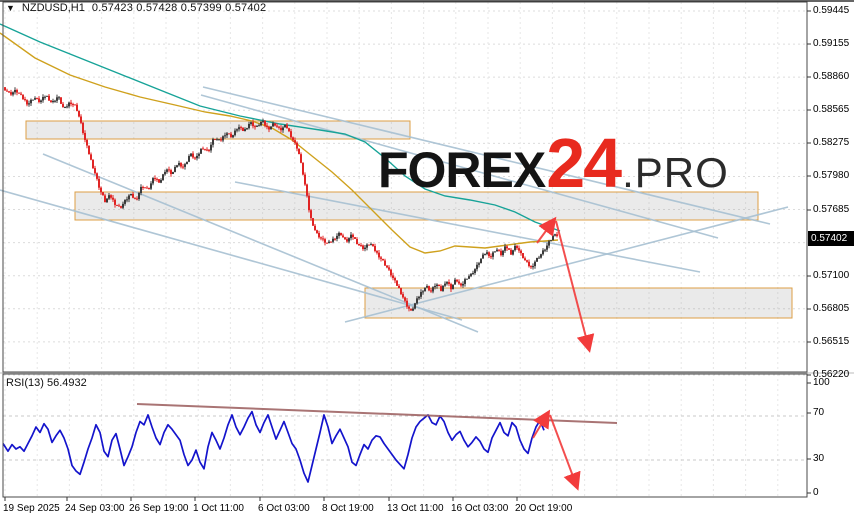  What do you see at coordinates (95, 508) in the screenshot?
I see `time-axis-label: 24 Sep 03:00` at bounding box center [95, 508].